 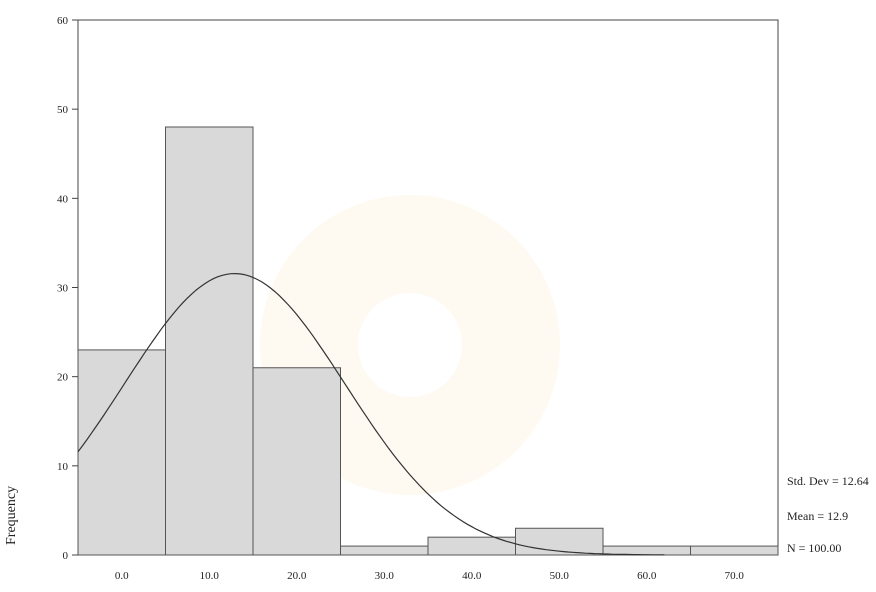 I want to click on y-tick-label: 10, so click(x=63, y=467).